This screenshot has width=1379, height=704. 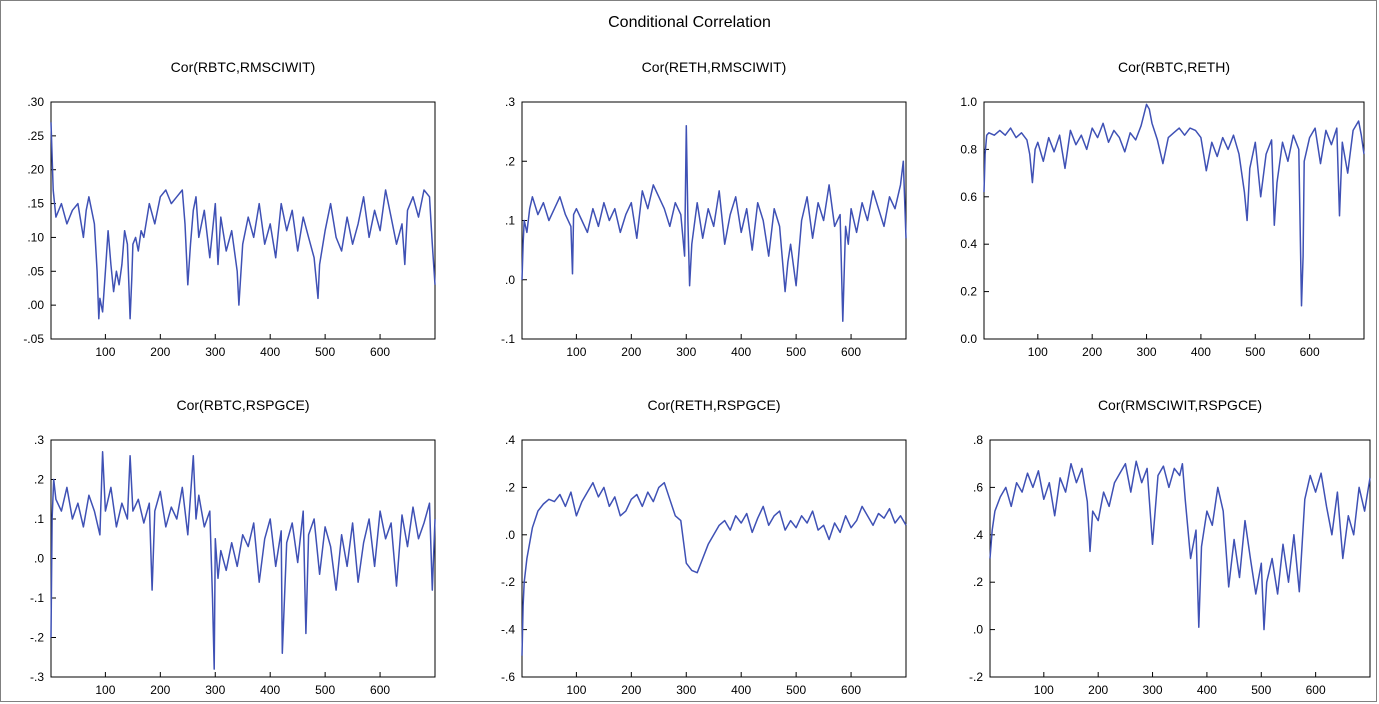 What do you see at coordinates (508, 677) in the screenshot?
I see `y-tick-label: -.6` at bounding box center [508, 677].